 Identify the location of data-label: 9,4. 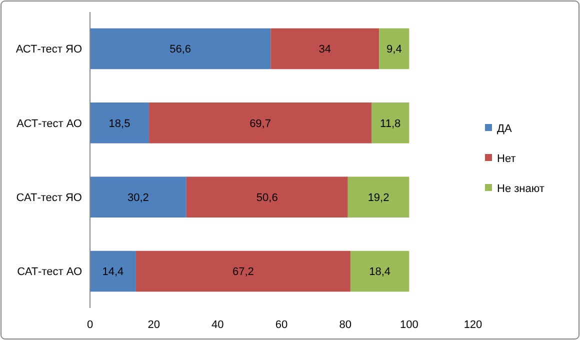
(394, 50).